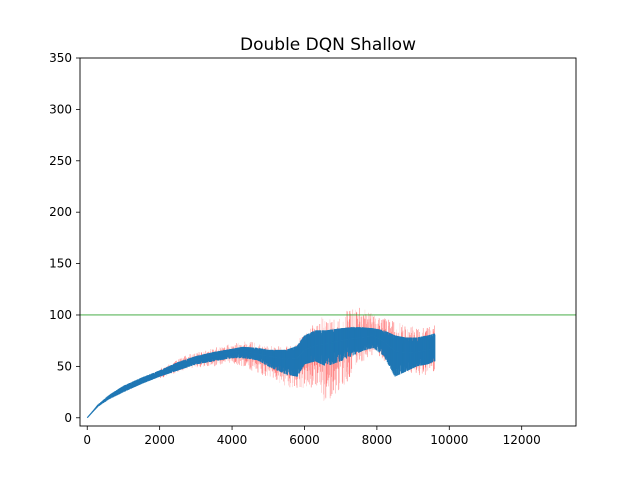 This screenshot has height=480, width=640. What do you see at coordinates (87, 440) in the screenshot?
I see `x-tick-label: 0` at bounding box center [87, 440].